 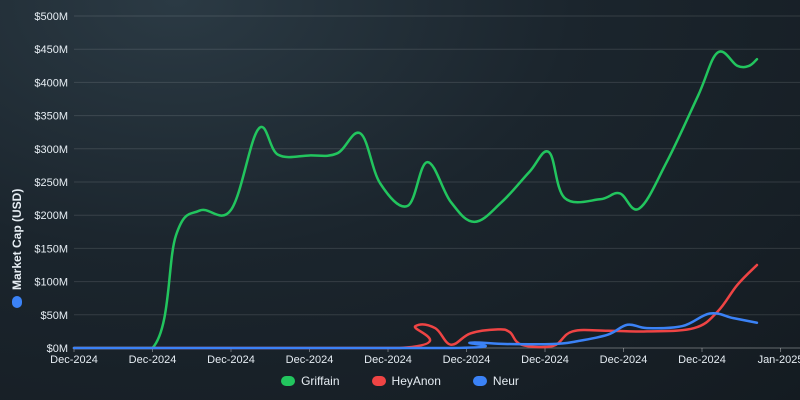 I want to click on legend-label-neur: Neur, so click(x=505, y=381).